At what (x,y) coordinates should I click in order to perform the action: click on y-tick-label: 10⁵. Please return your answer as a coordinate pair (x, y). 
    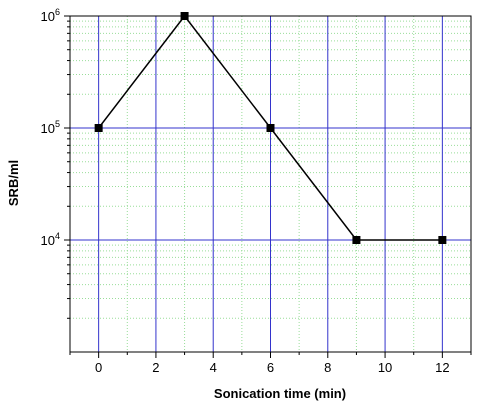
    Looking at the image, I should click on (50, 127).